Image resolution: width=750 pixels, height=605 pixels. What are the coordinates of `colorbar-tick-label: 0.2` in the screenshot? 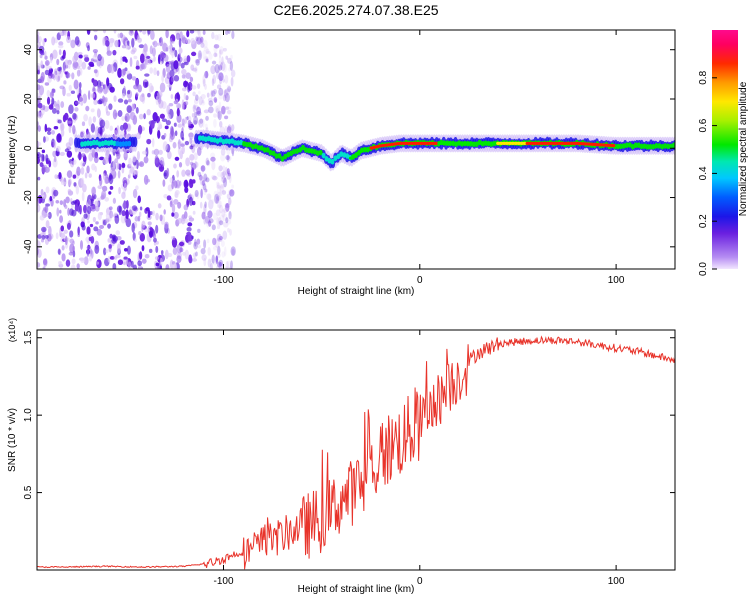 It's located at (703, 221).